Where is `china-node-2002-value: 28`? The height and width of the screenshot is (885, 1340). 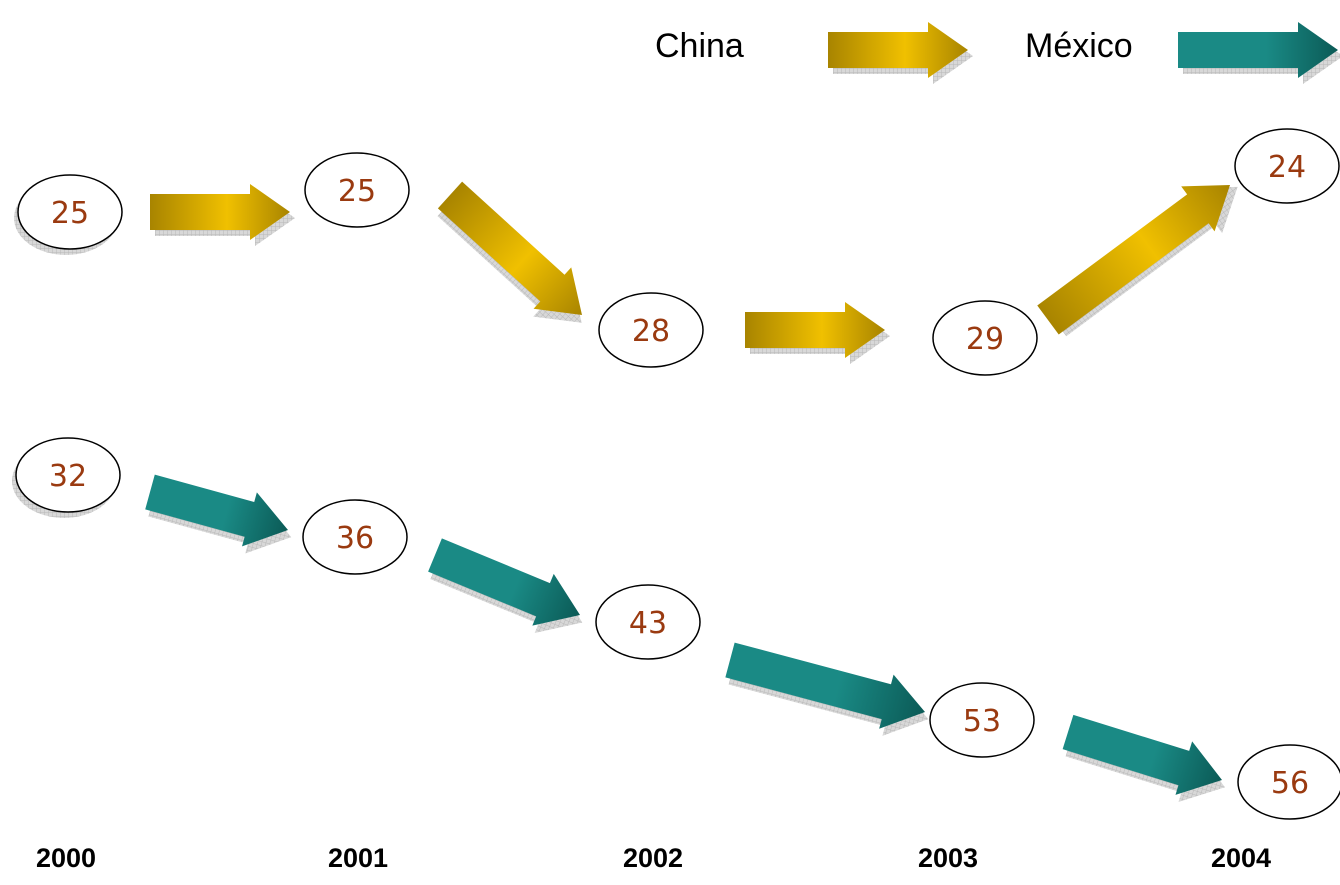 china-node-2002-value: 28 is located at coordinates (651, 331).